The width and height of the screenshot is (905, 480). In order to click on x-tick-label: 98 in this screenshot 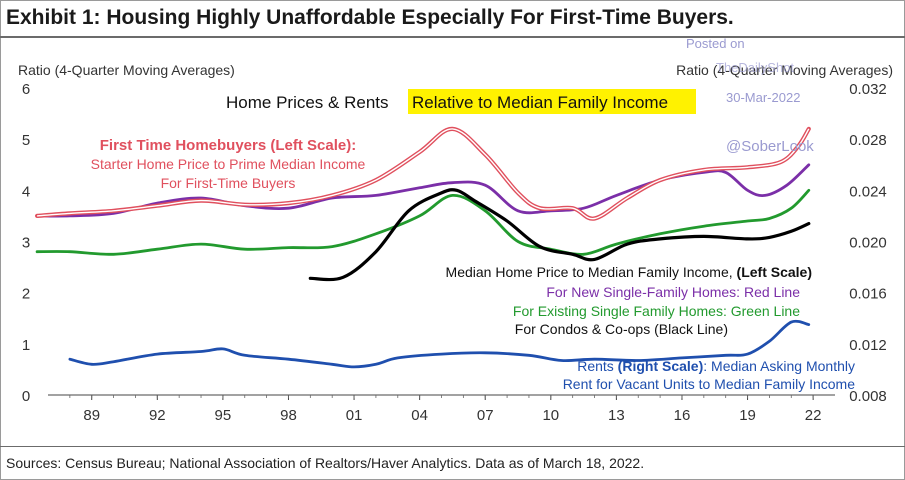, I will do `click(288, 415)`.